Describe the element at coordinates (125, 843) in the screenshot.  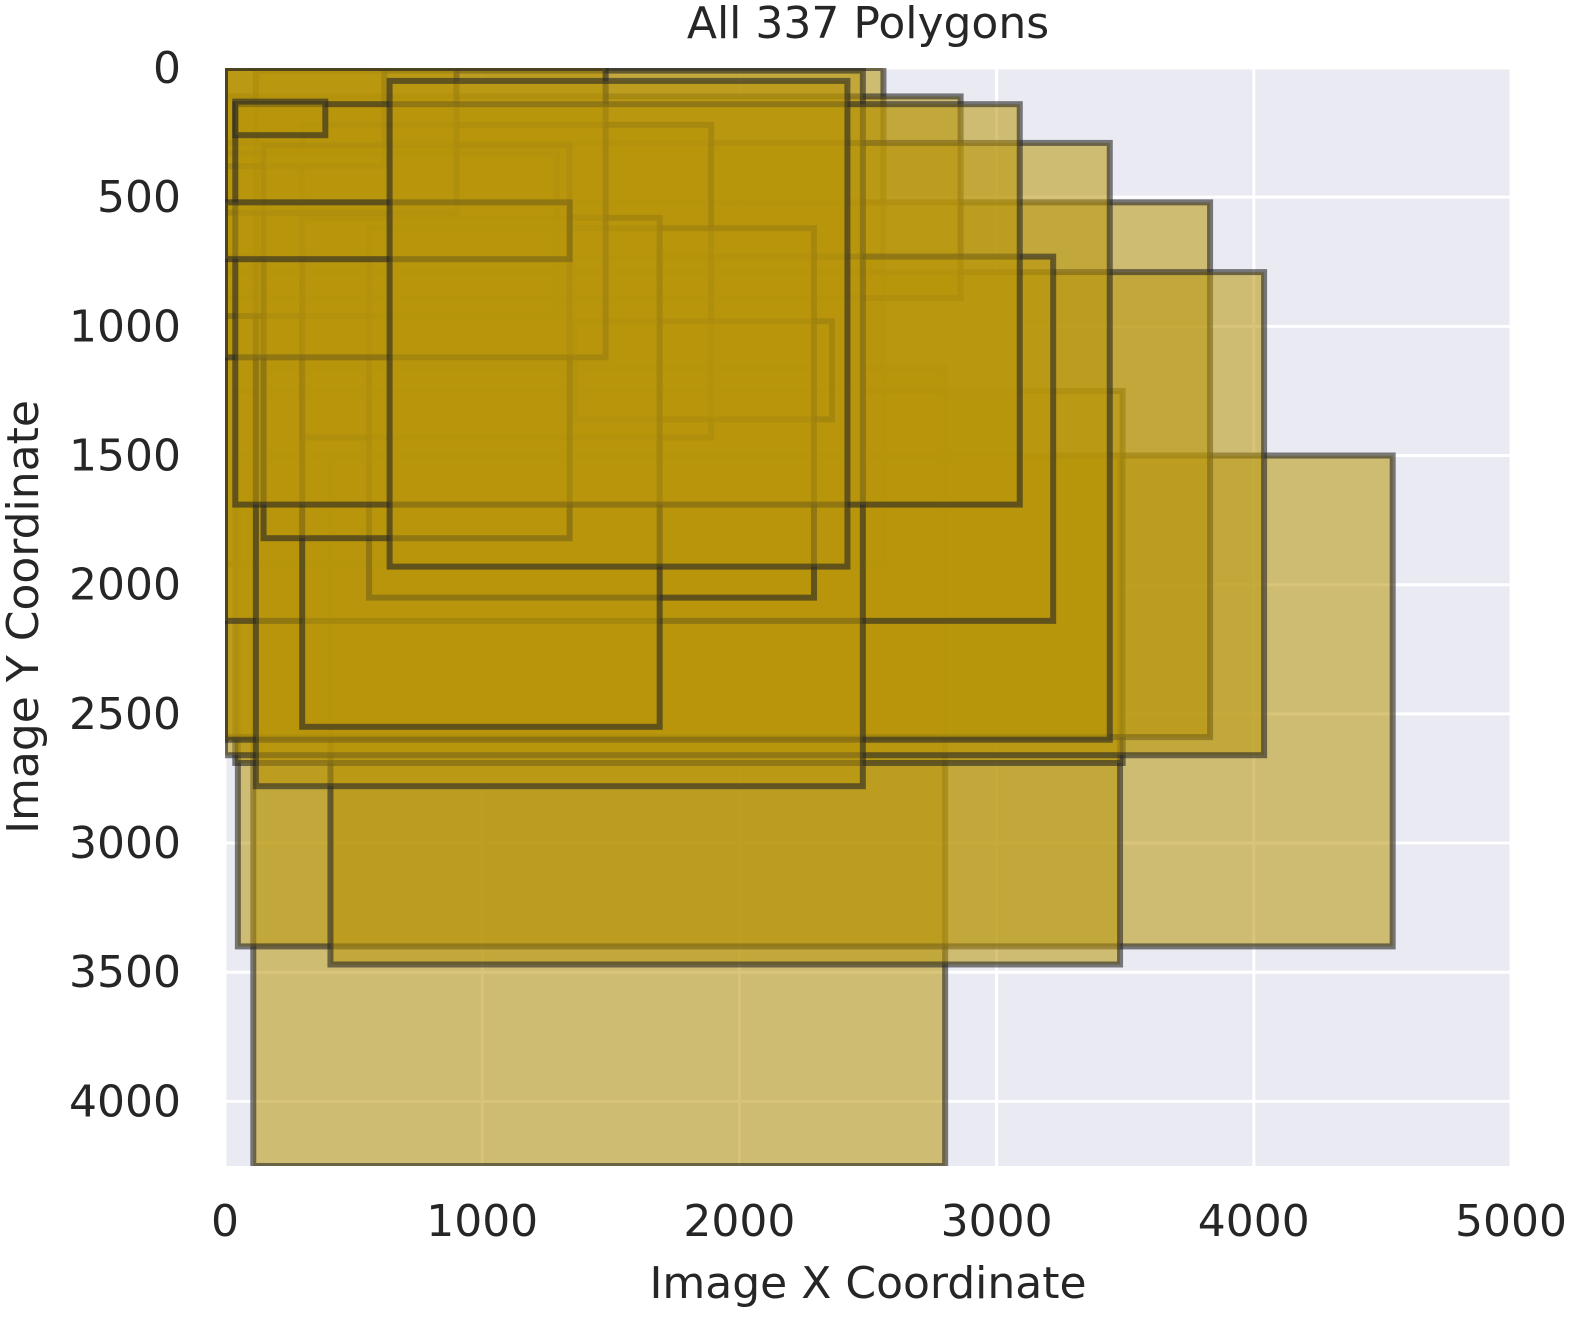
I see `y-tick-label: 3000` at that location.